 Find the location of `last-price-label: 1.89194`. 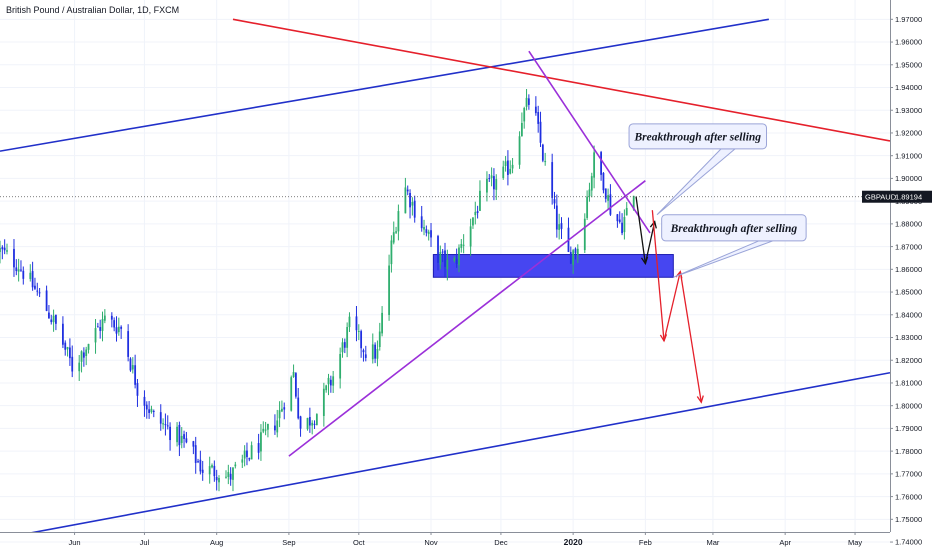

last-price-label: 1.89194 is located at coordinates (908, 196).